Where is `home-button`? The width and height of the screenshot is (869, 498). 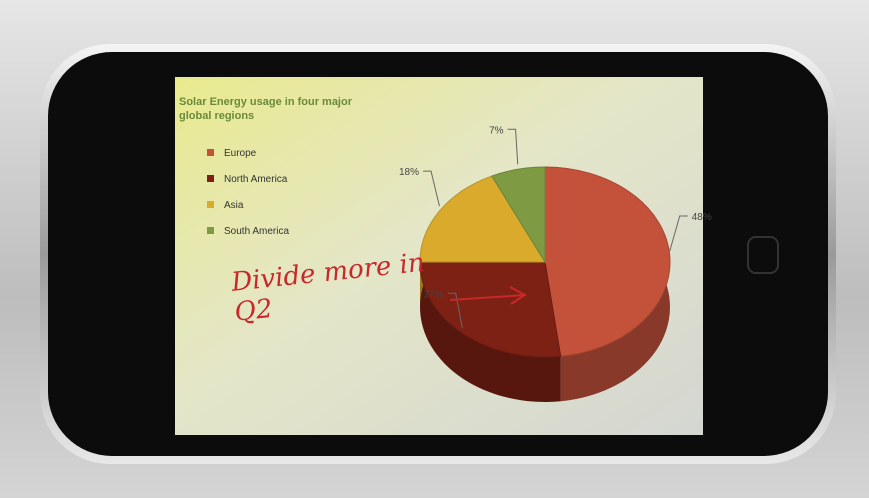 home-button is located at coordinates (763, 255).